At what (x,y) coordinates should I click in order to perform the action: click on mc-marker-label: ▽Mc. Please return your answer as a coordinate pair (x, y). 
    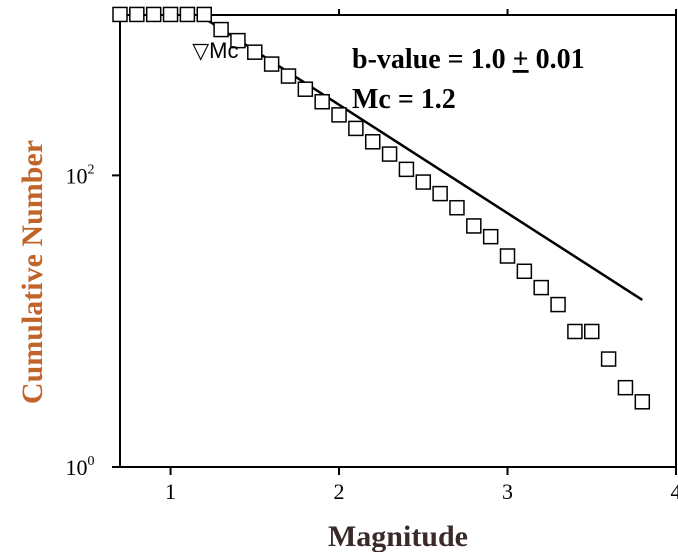
    Looking at the image, I should click on (215, 50).